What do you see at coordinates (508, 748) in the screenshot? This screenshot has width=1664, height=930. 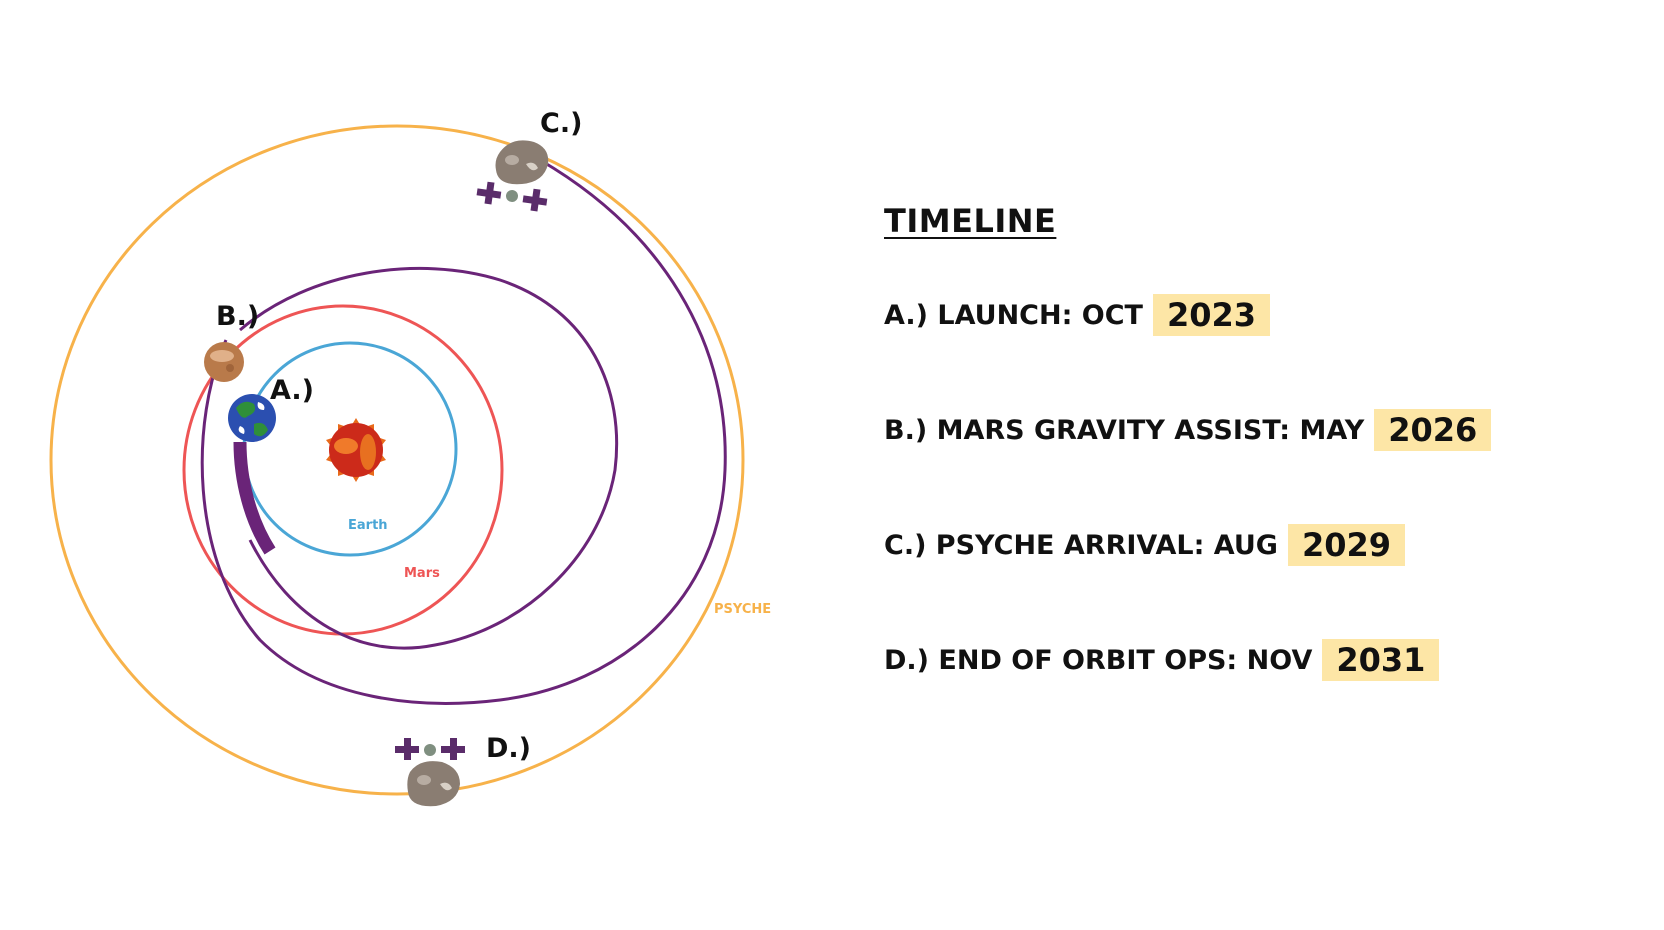 I see `point-label-d: D.)` at bounding box center [508, 748].